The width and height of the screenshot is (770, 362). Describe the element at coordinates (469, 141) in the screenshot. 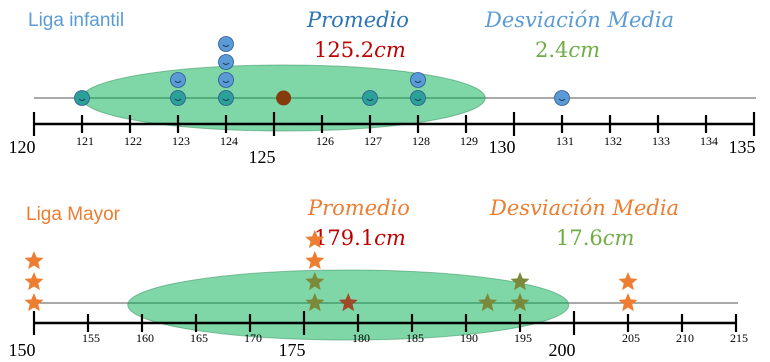

I see `top-tick-label: 129` at that location.